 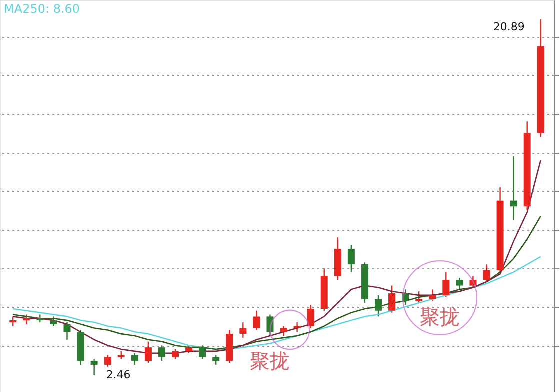 I want to click on annotation: 20.89, so click(x=509, y=27).